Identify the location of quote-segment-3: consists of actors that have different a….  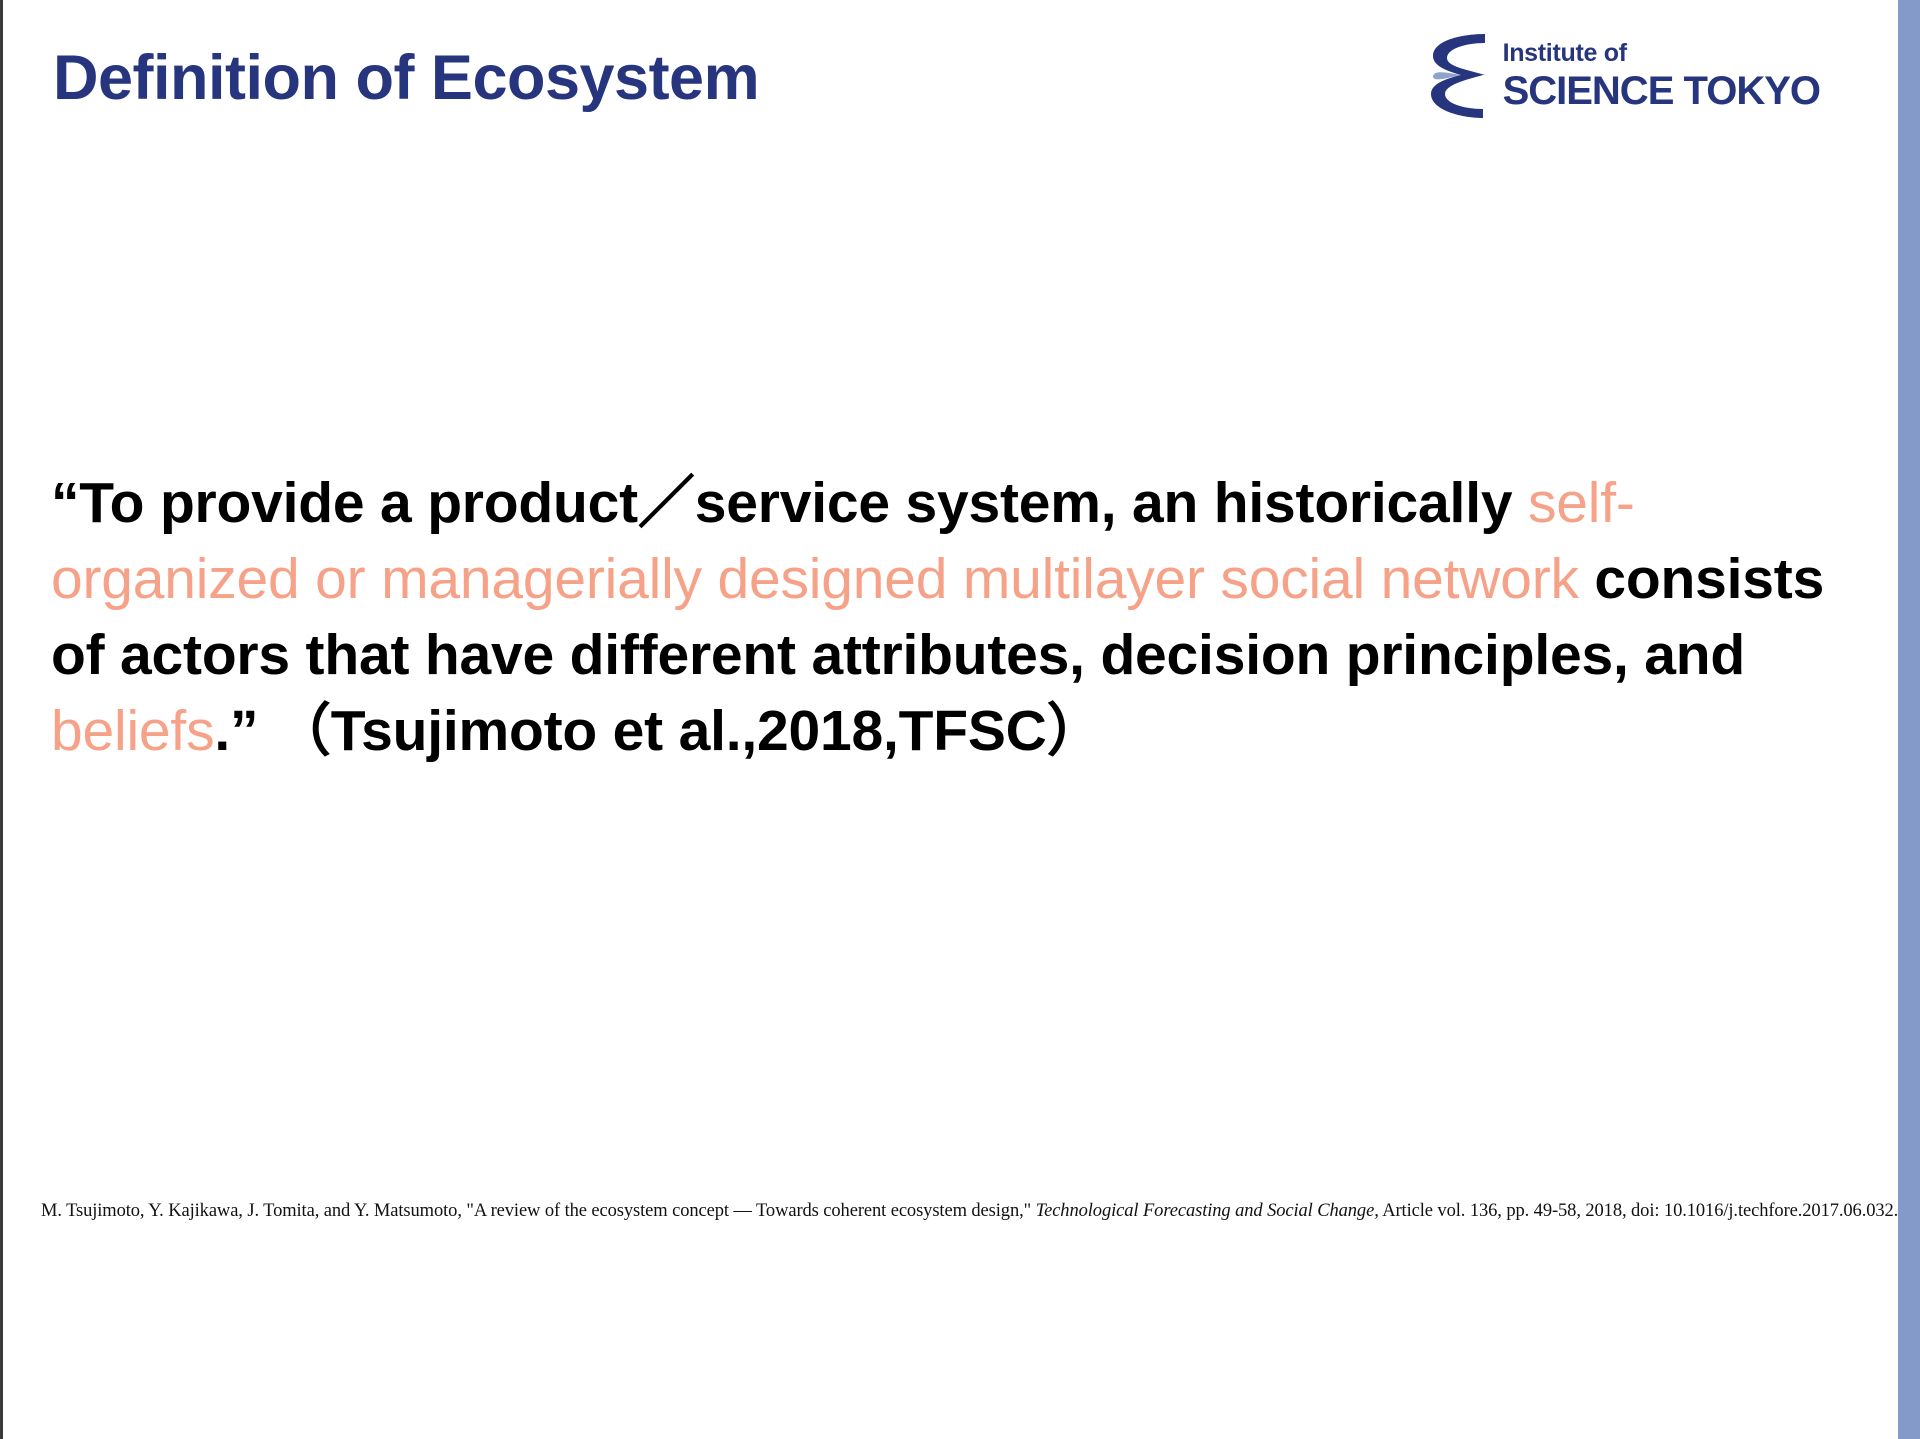
(938, 617).